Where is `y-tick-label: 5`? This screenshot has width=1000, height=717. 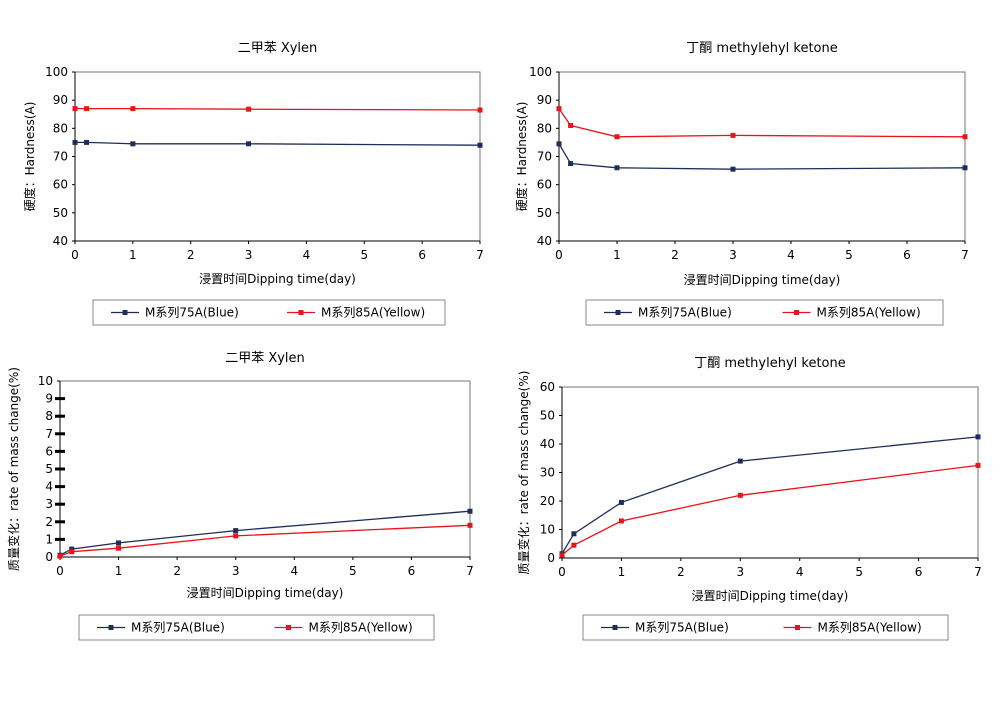 y-tick-label: 5 is located at coordinates (49, 469).